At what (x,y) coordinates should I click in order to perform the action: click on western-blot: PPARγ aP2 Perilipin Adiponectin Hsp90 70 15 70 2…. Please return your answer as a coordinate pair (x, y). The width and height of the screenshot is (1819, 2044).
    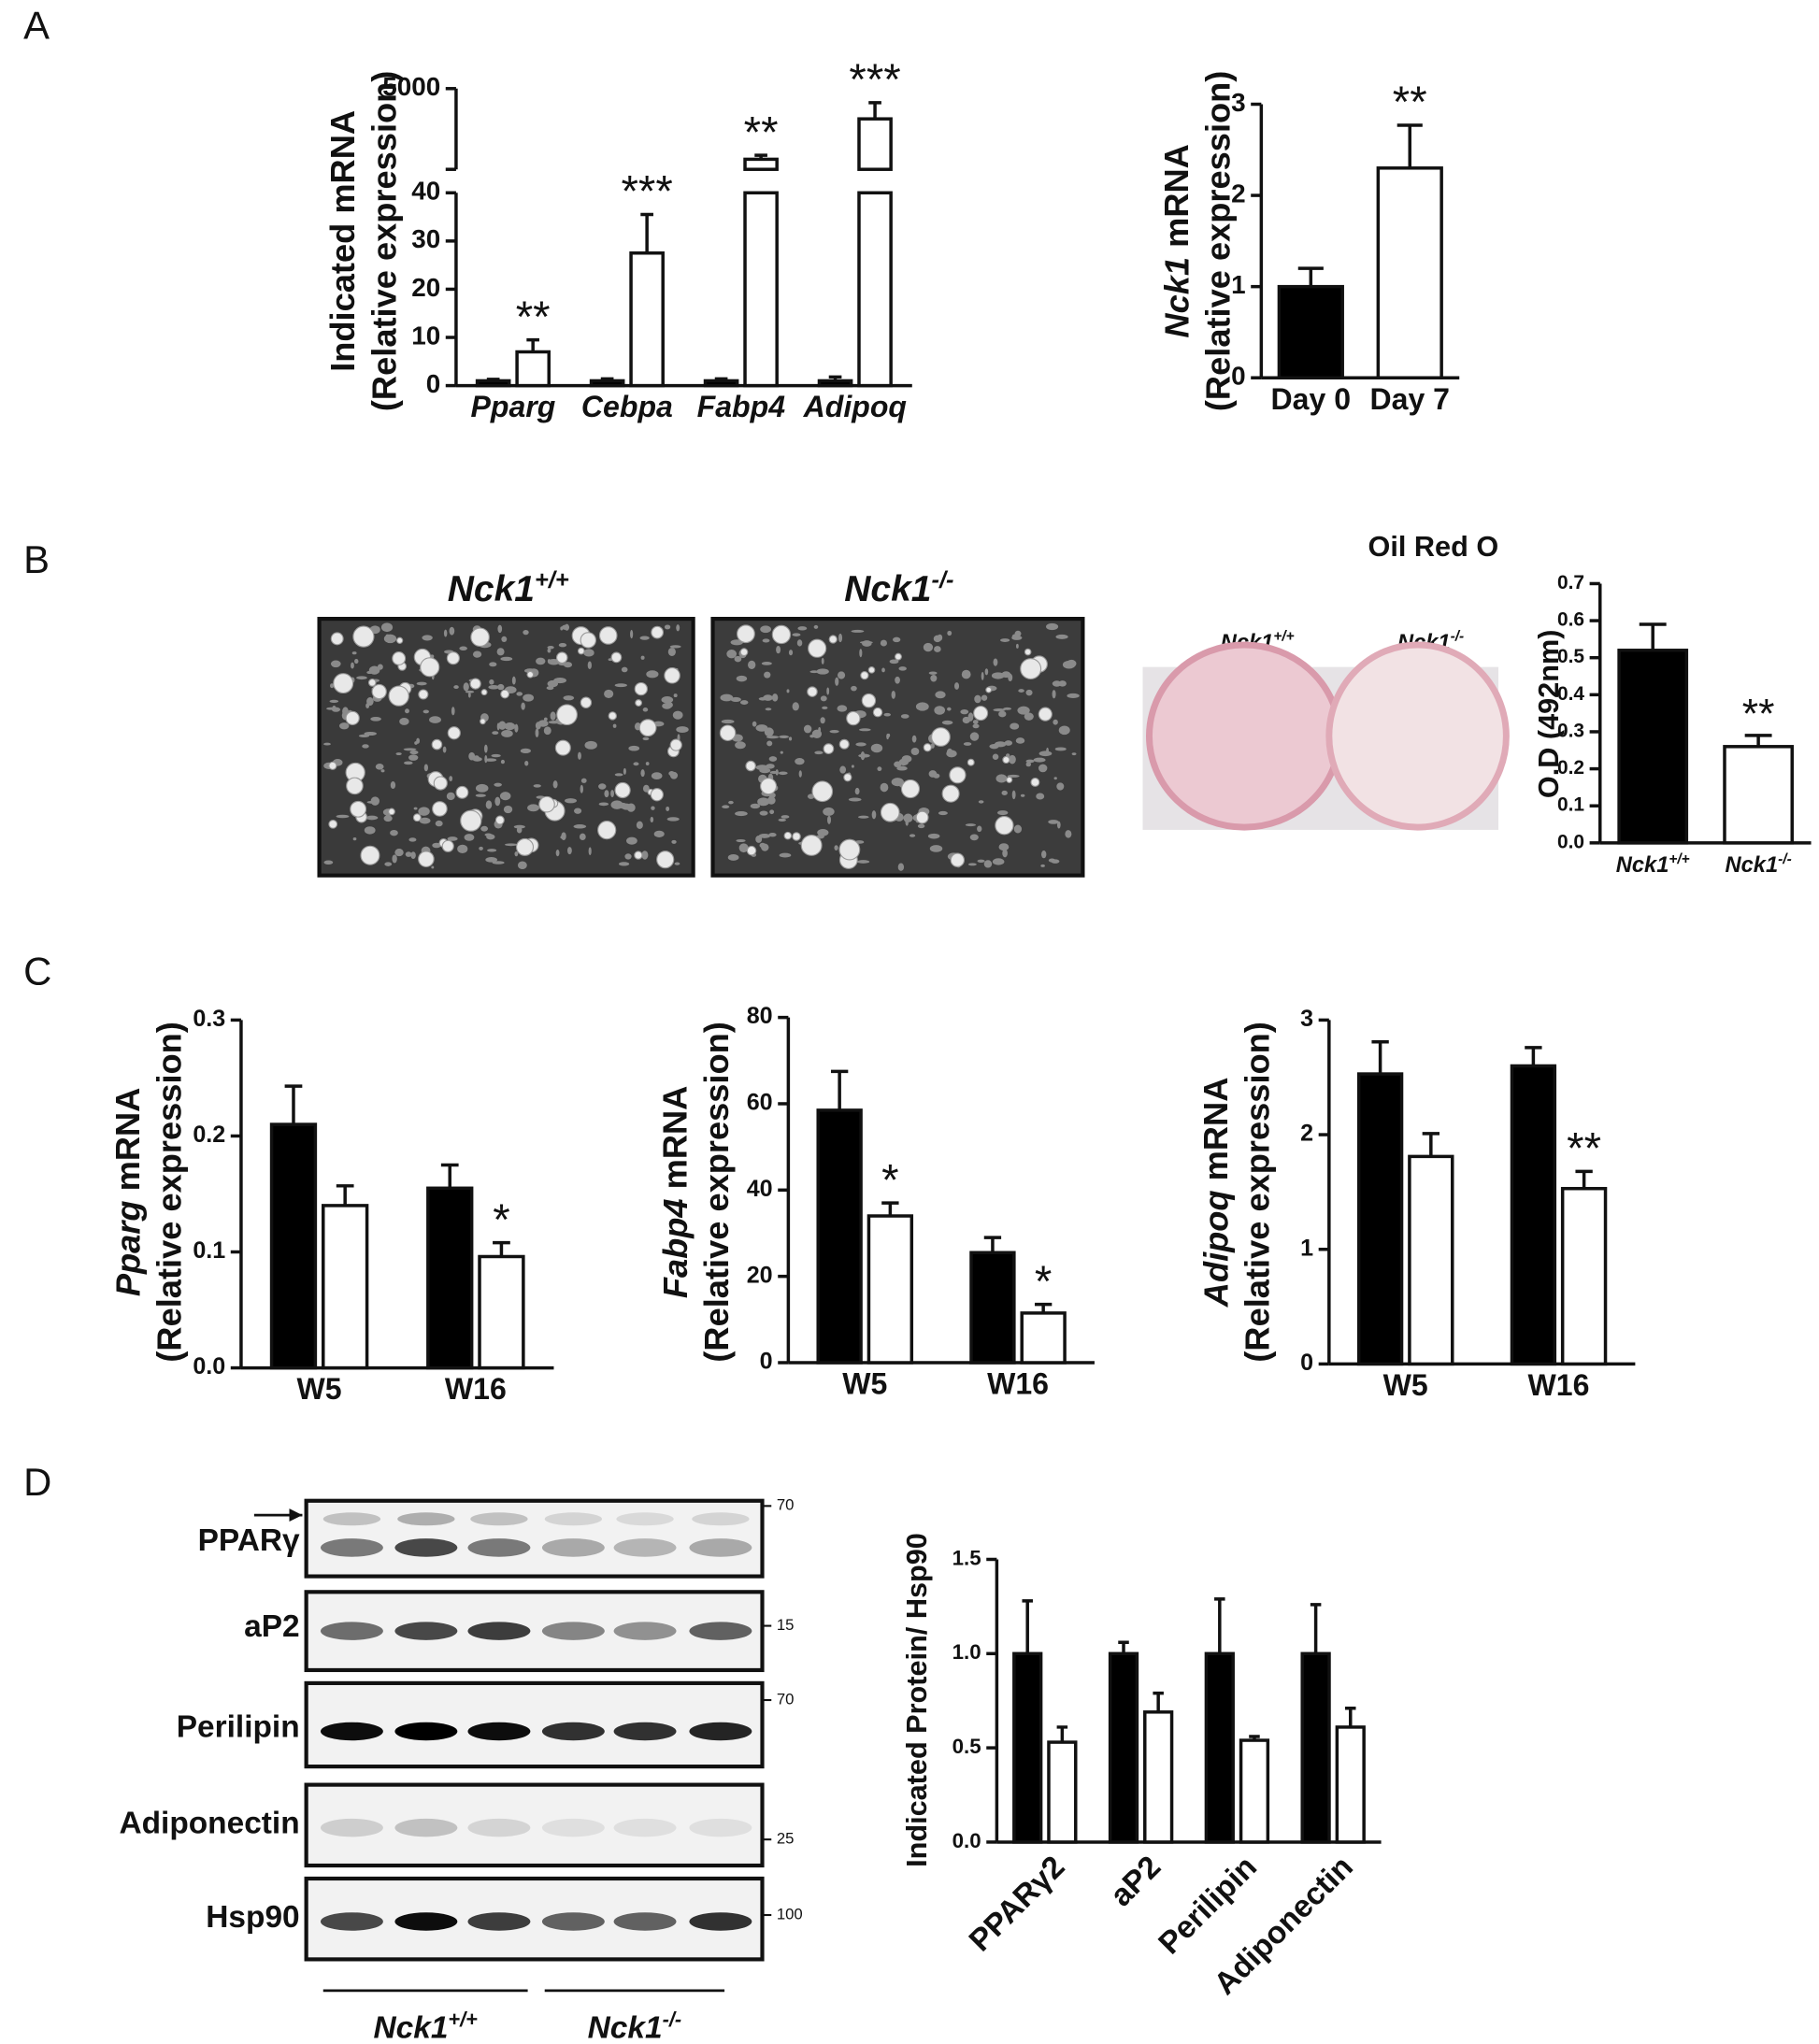
    Looking at the image, I should click on (460, 1770).